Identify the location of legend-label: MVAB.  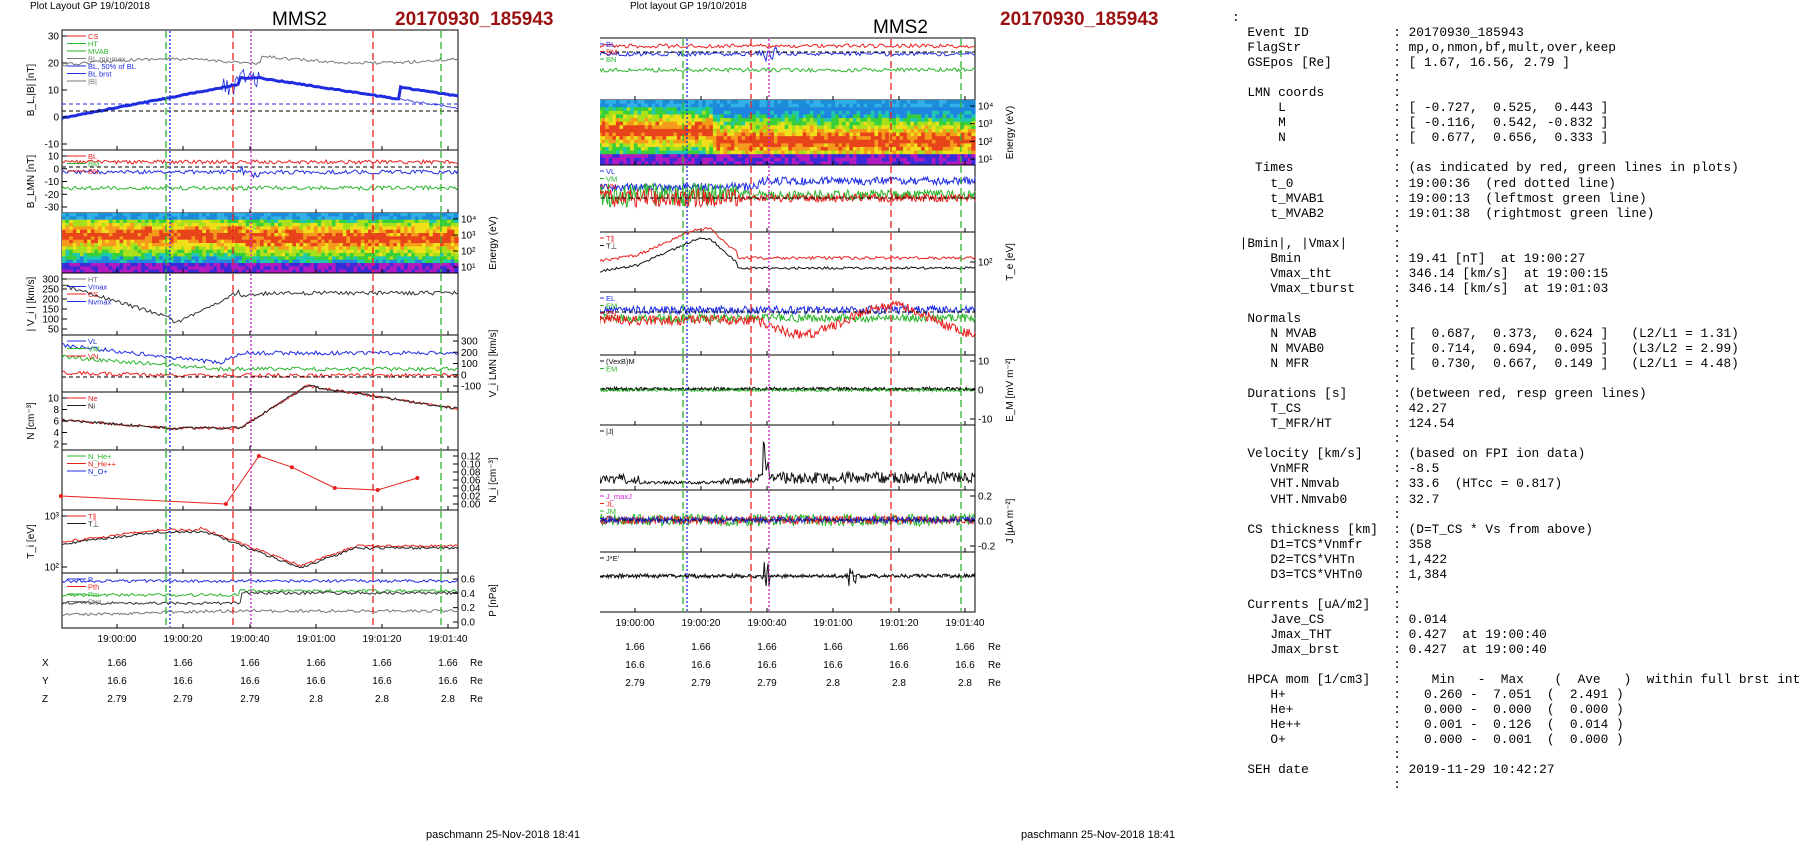
(98, 51).